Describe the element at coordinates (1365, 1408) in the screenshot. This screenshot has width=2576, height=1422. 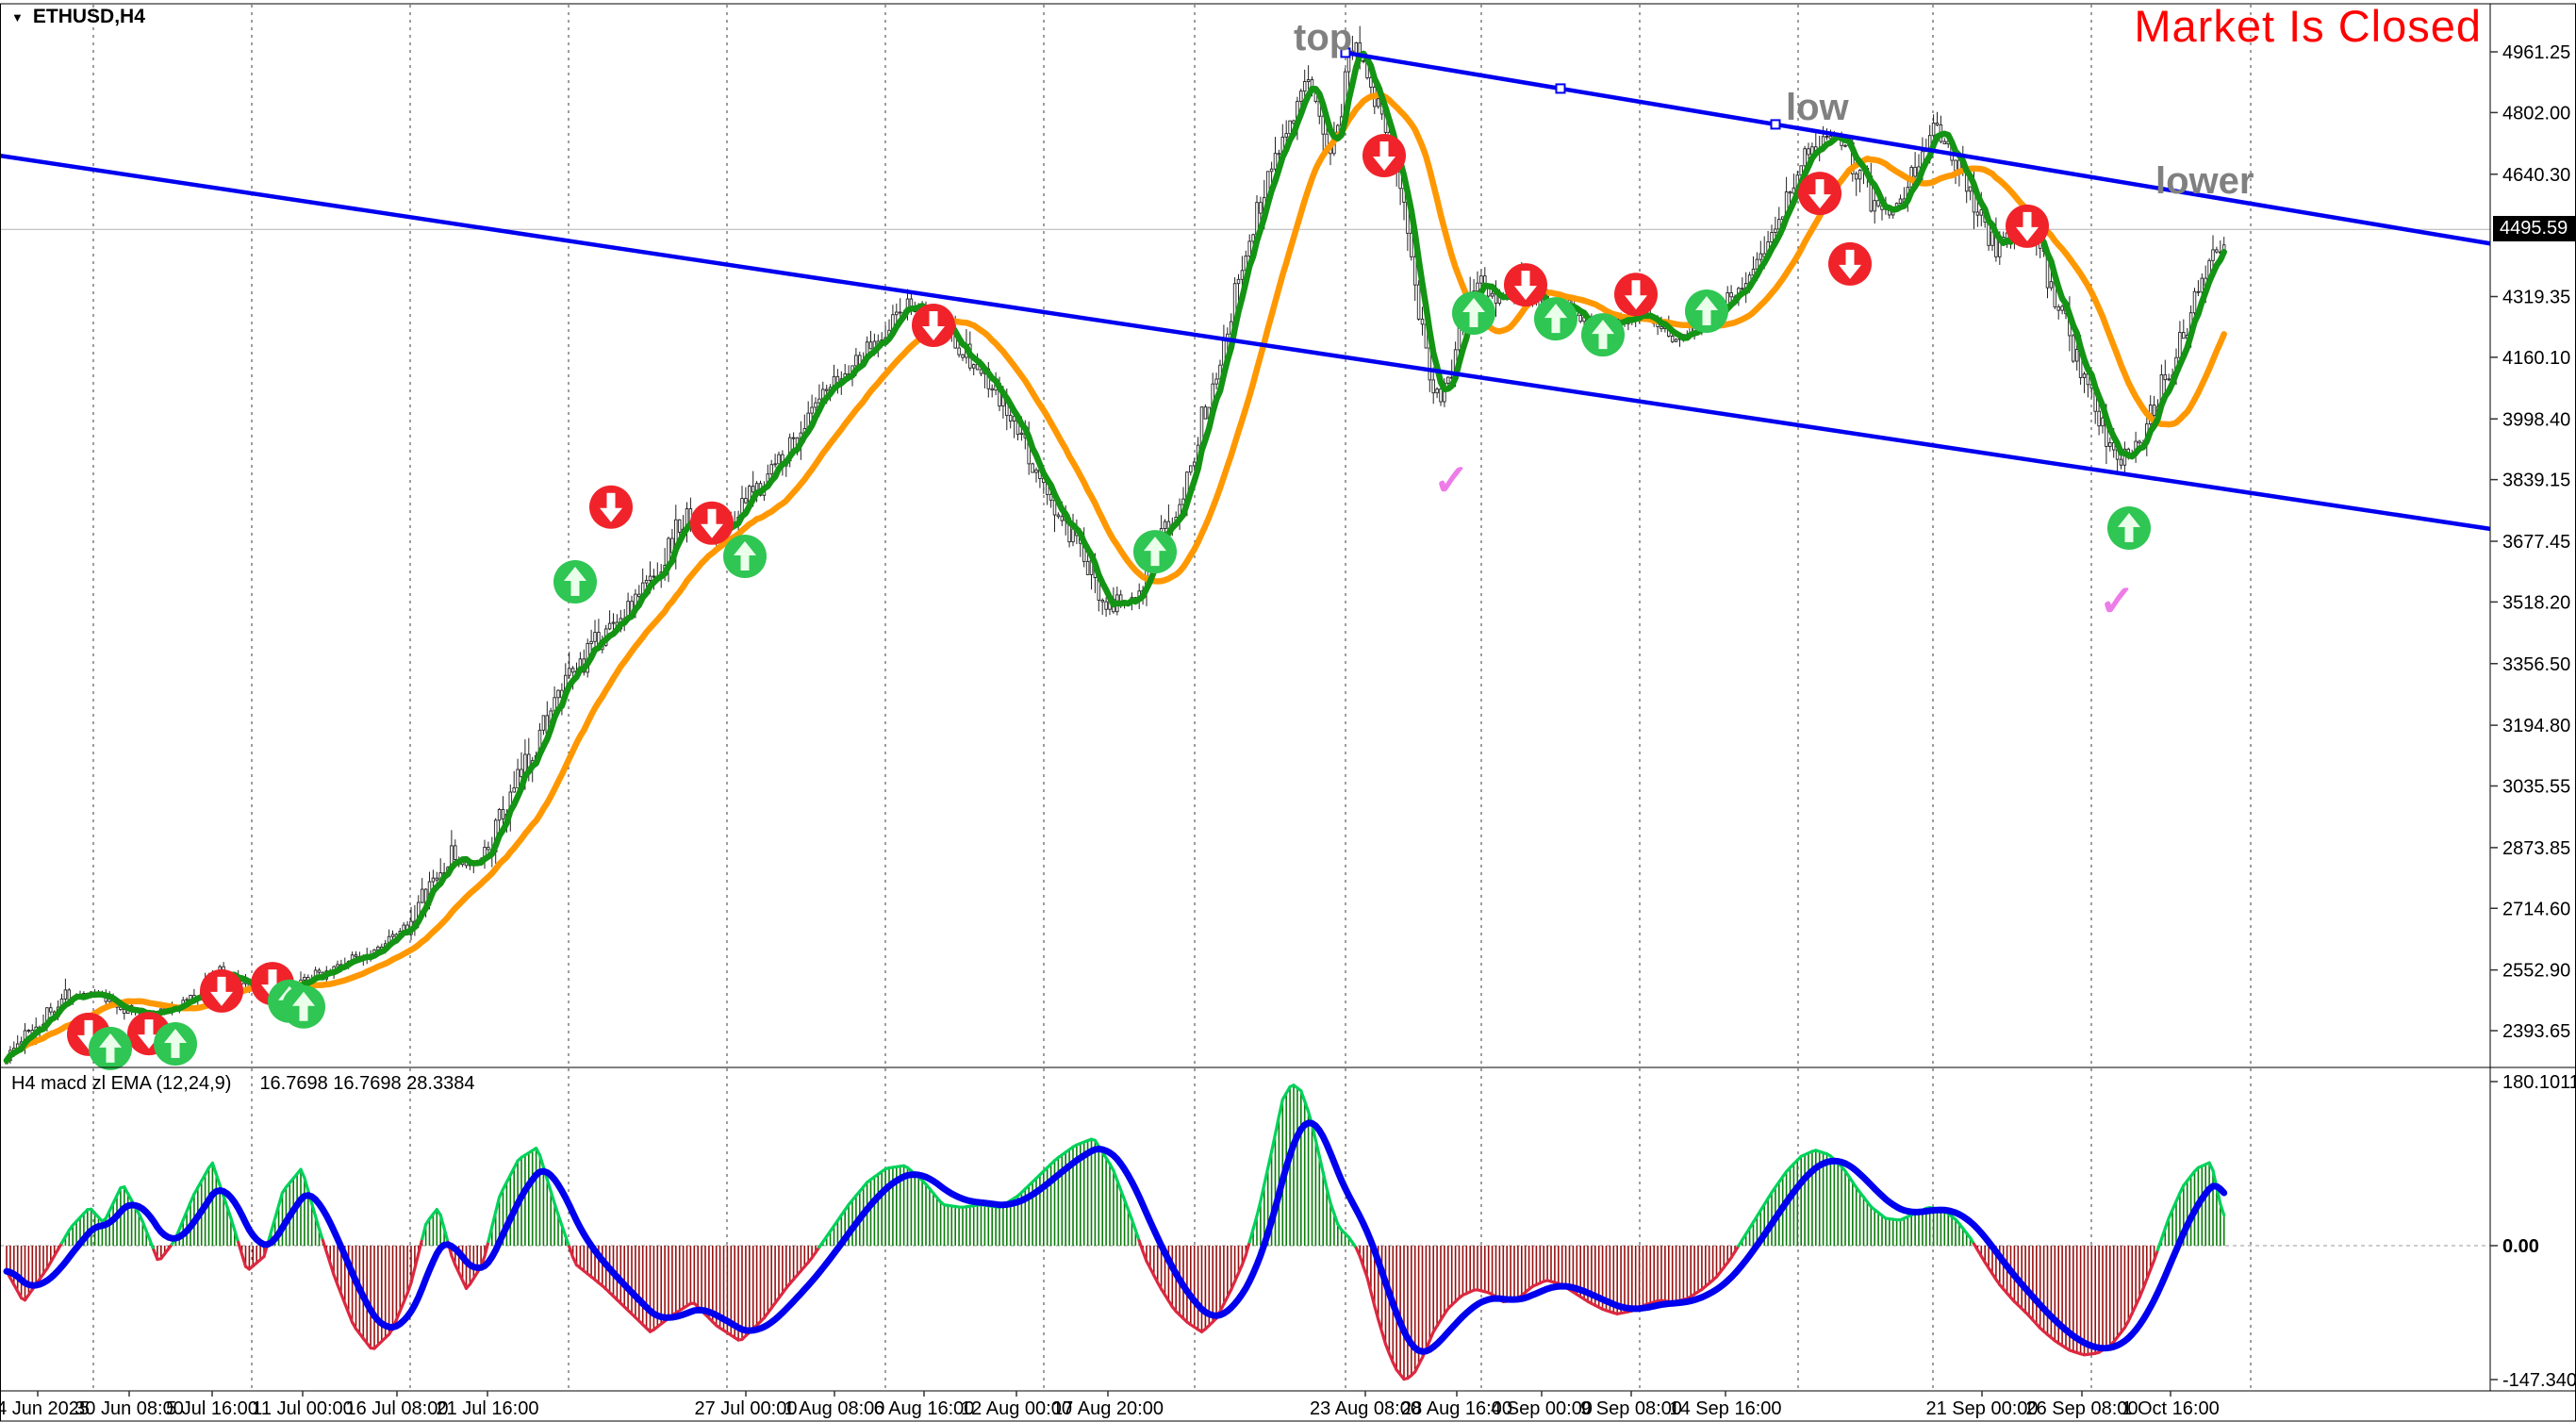
I see `time-axis-tick: 23 Aug 08:00` at that location.